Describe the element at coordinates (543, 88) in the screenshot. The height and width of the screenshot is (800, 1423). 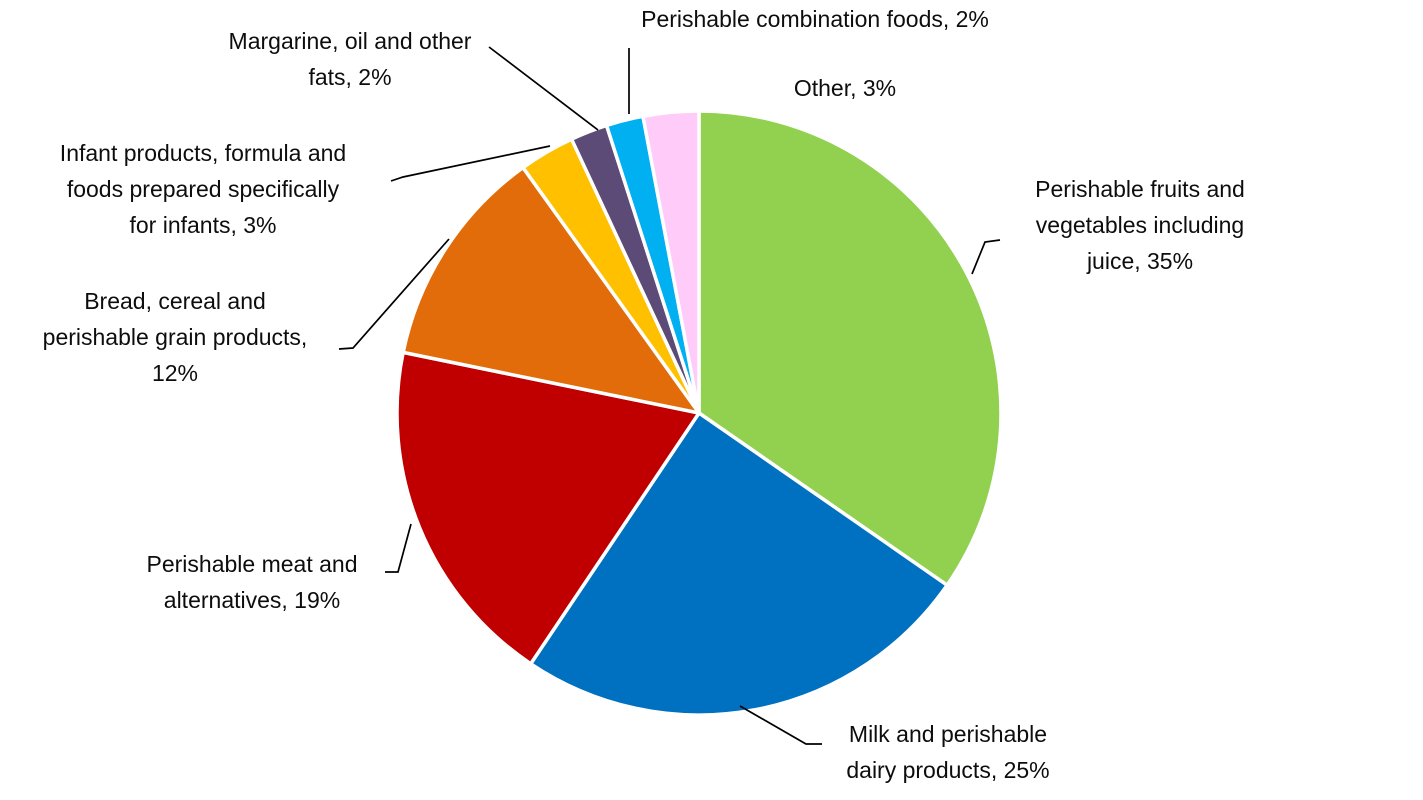
I see `leader-line-margarine-fats` at that location.